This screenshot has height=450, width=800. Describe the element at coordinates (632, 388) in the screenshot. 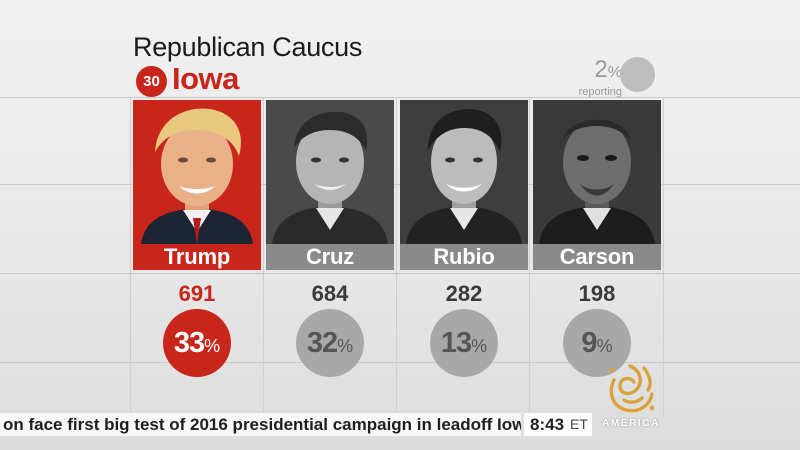

I see `al-jazeera-calligraphy-icon` at that location.